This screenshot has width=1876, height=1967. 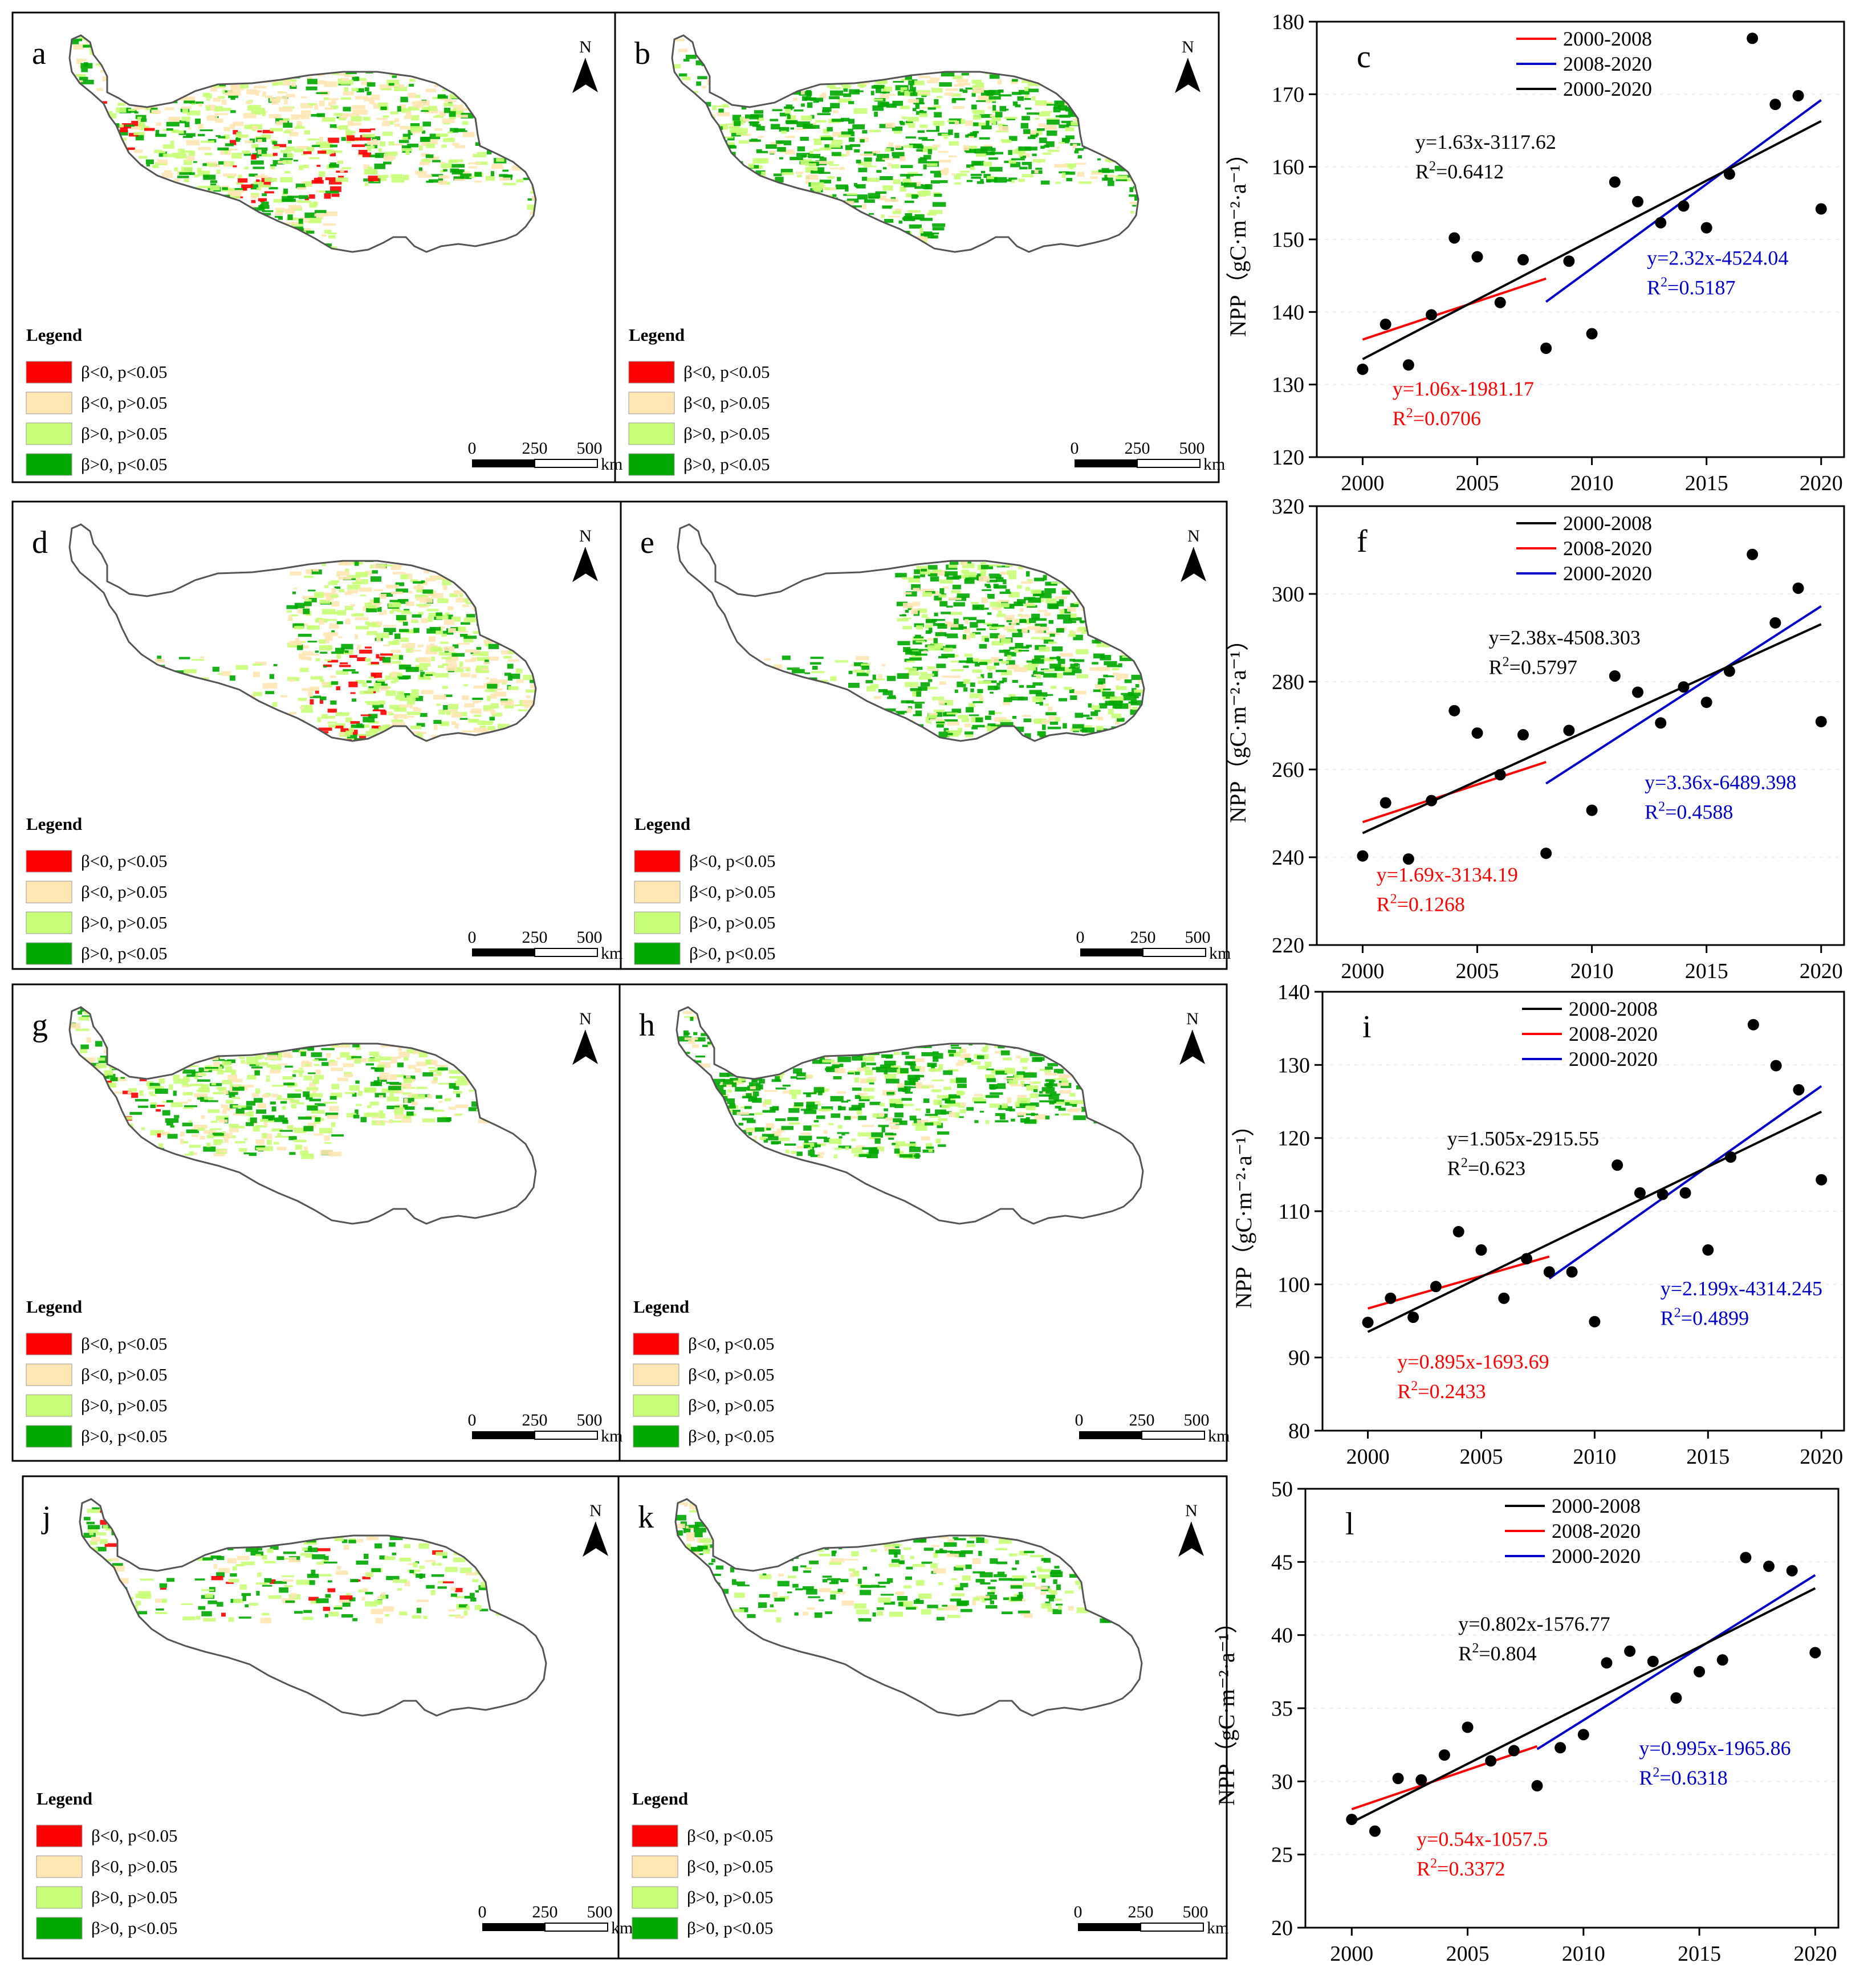 I want to click on legend-label: β>0, p<0.05, so click(x=124, y=953).